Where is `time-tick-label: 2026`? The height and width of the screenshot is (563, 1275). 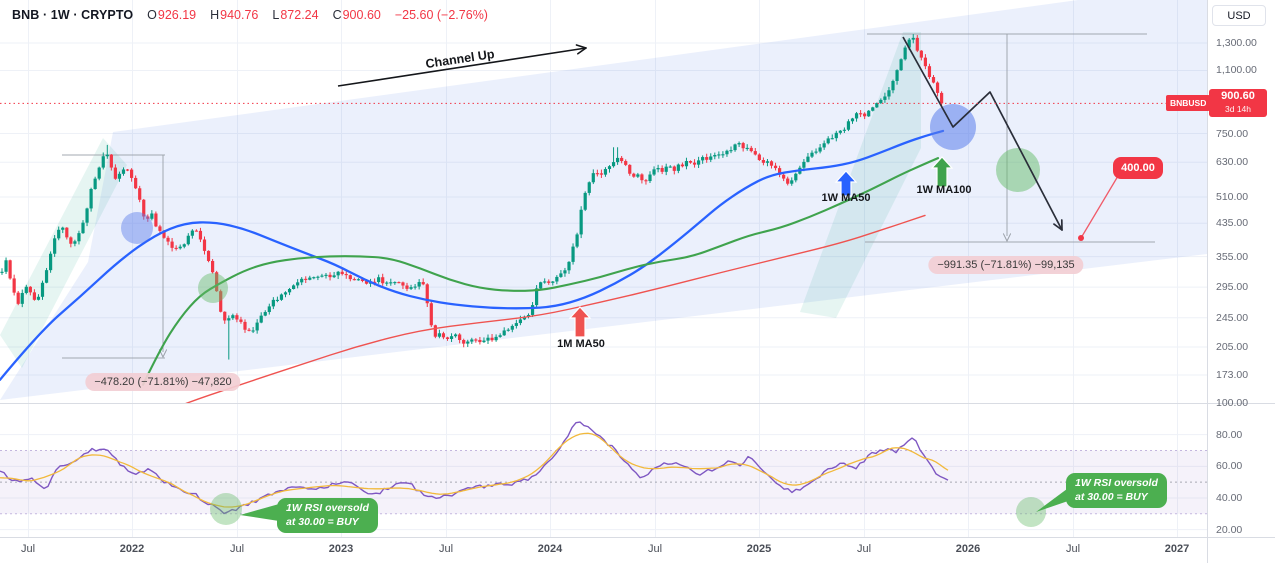
time-tick-label: 2026 is located at coordinates (968, 549).